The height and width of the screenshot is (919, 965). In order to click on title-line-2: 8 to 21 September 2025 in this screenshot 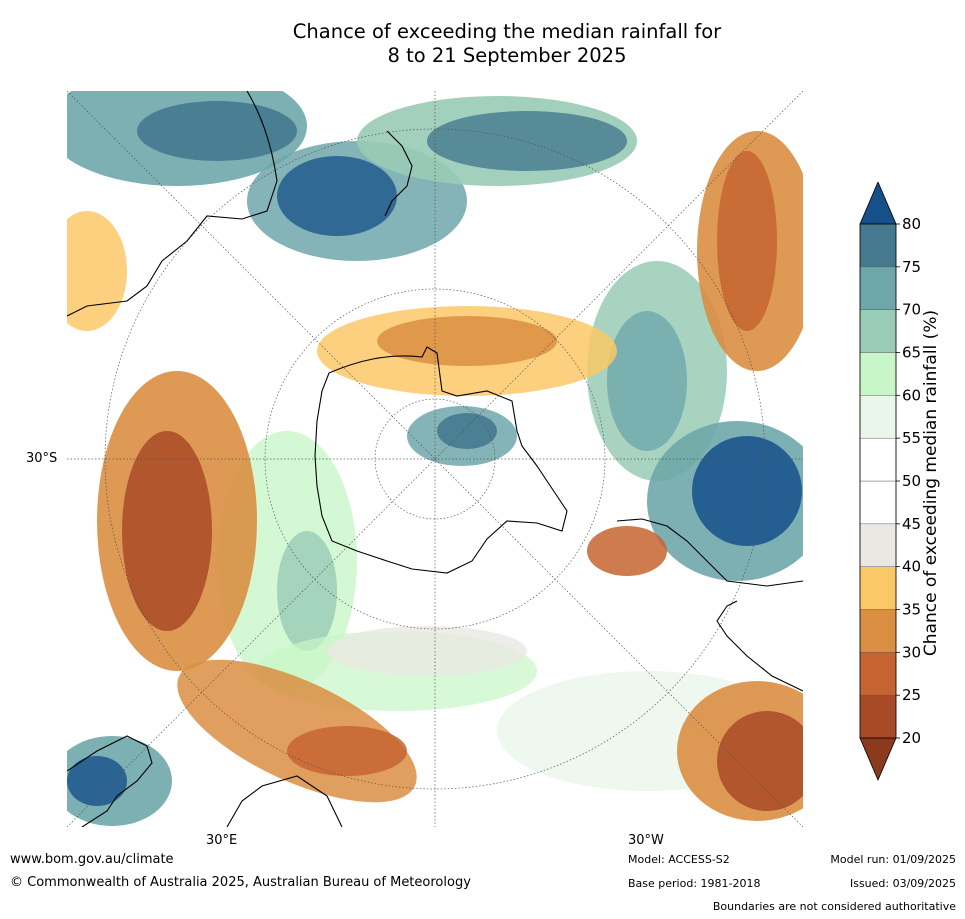, I will do `click(507, 55)`.